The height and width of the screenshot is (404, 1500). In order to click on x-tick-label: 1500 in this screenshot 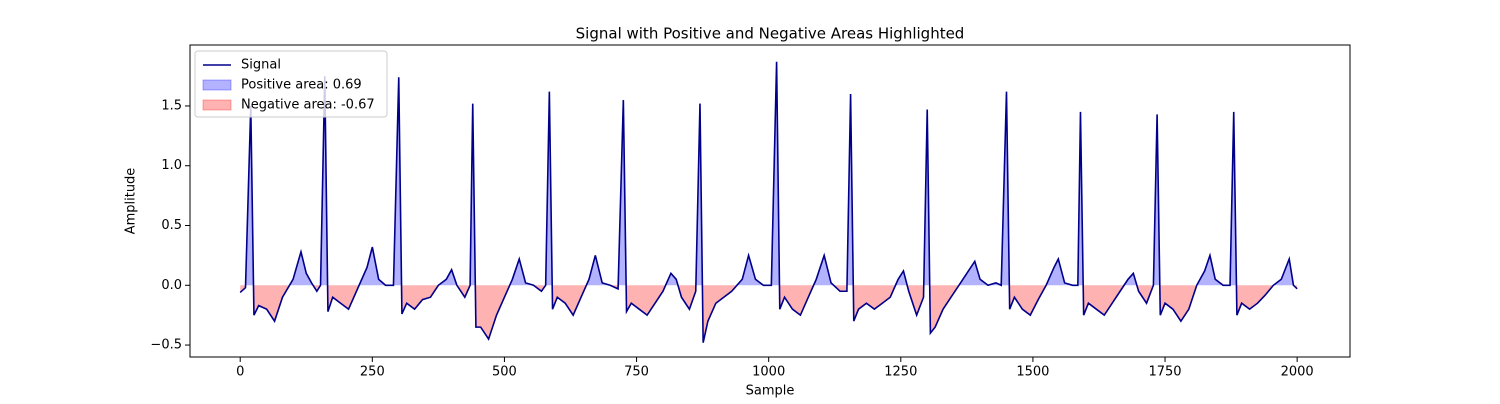, I will do `click(1032, 372)`.